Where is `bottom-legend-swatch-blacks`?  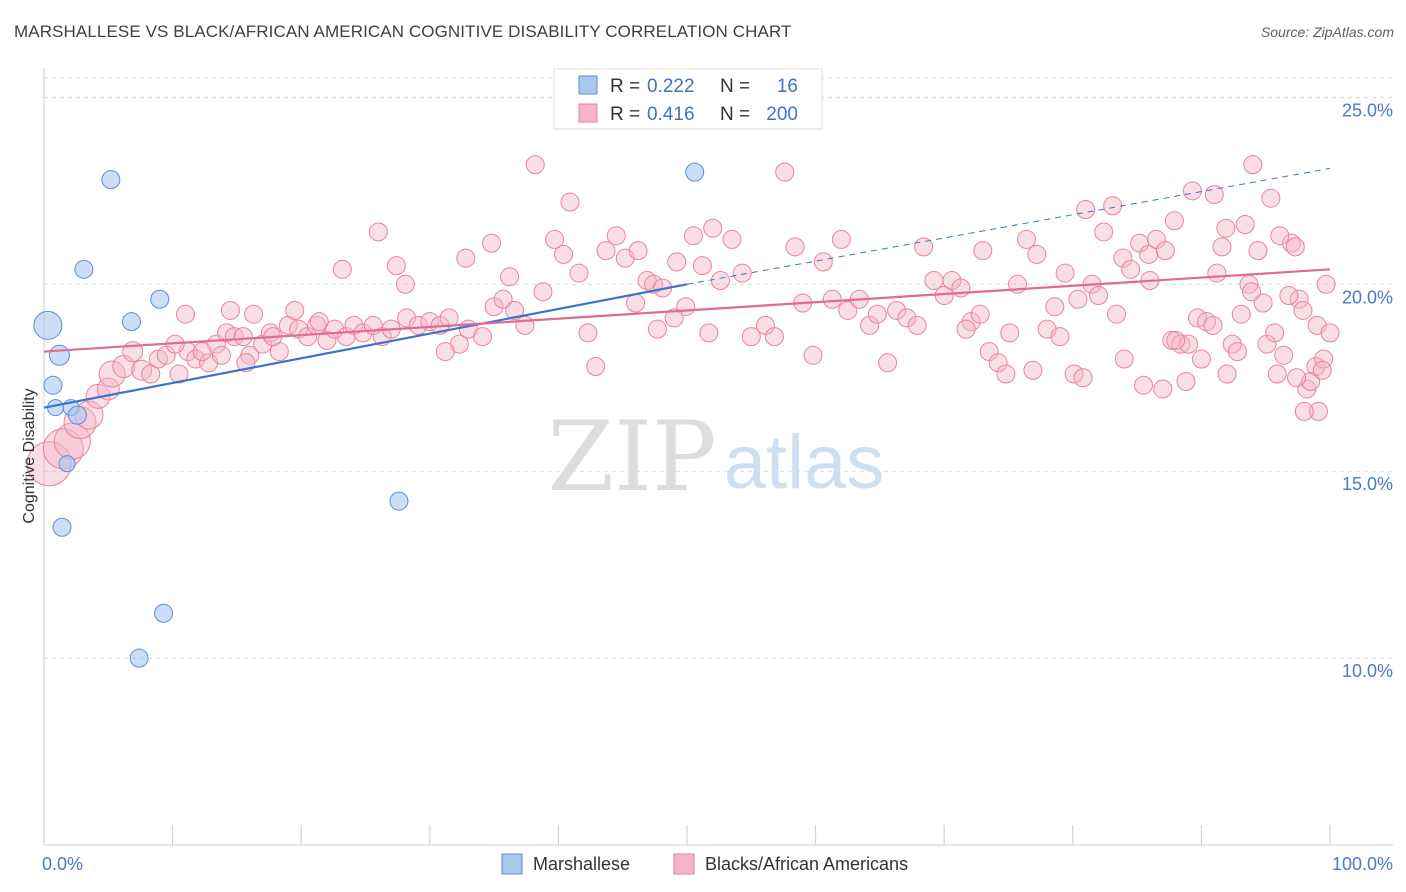 bottom-legend-swatch-blacks is located at coordinates (684, 864).